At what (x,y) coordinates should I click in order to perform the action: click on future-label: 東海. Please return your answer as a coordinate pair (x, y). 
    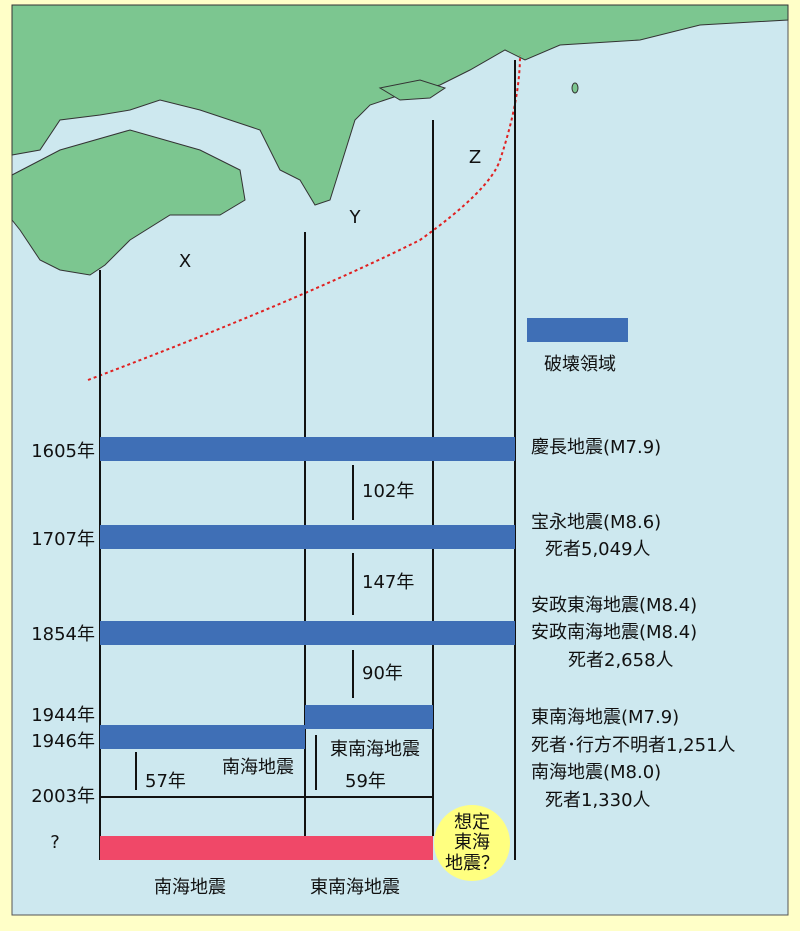
    Looking at the image, I should click on (472, 842).